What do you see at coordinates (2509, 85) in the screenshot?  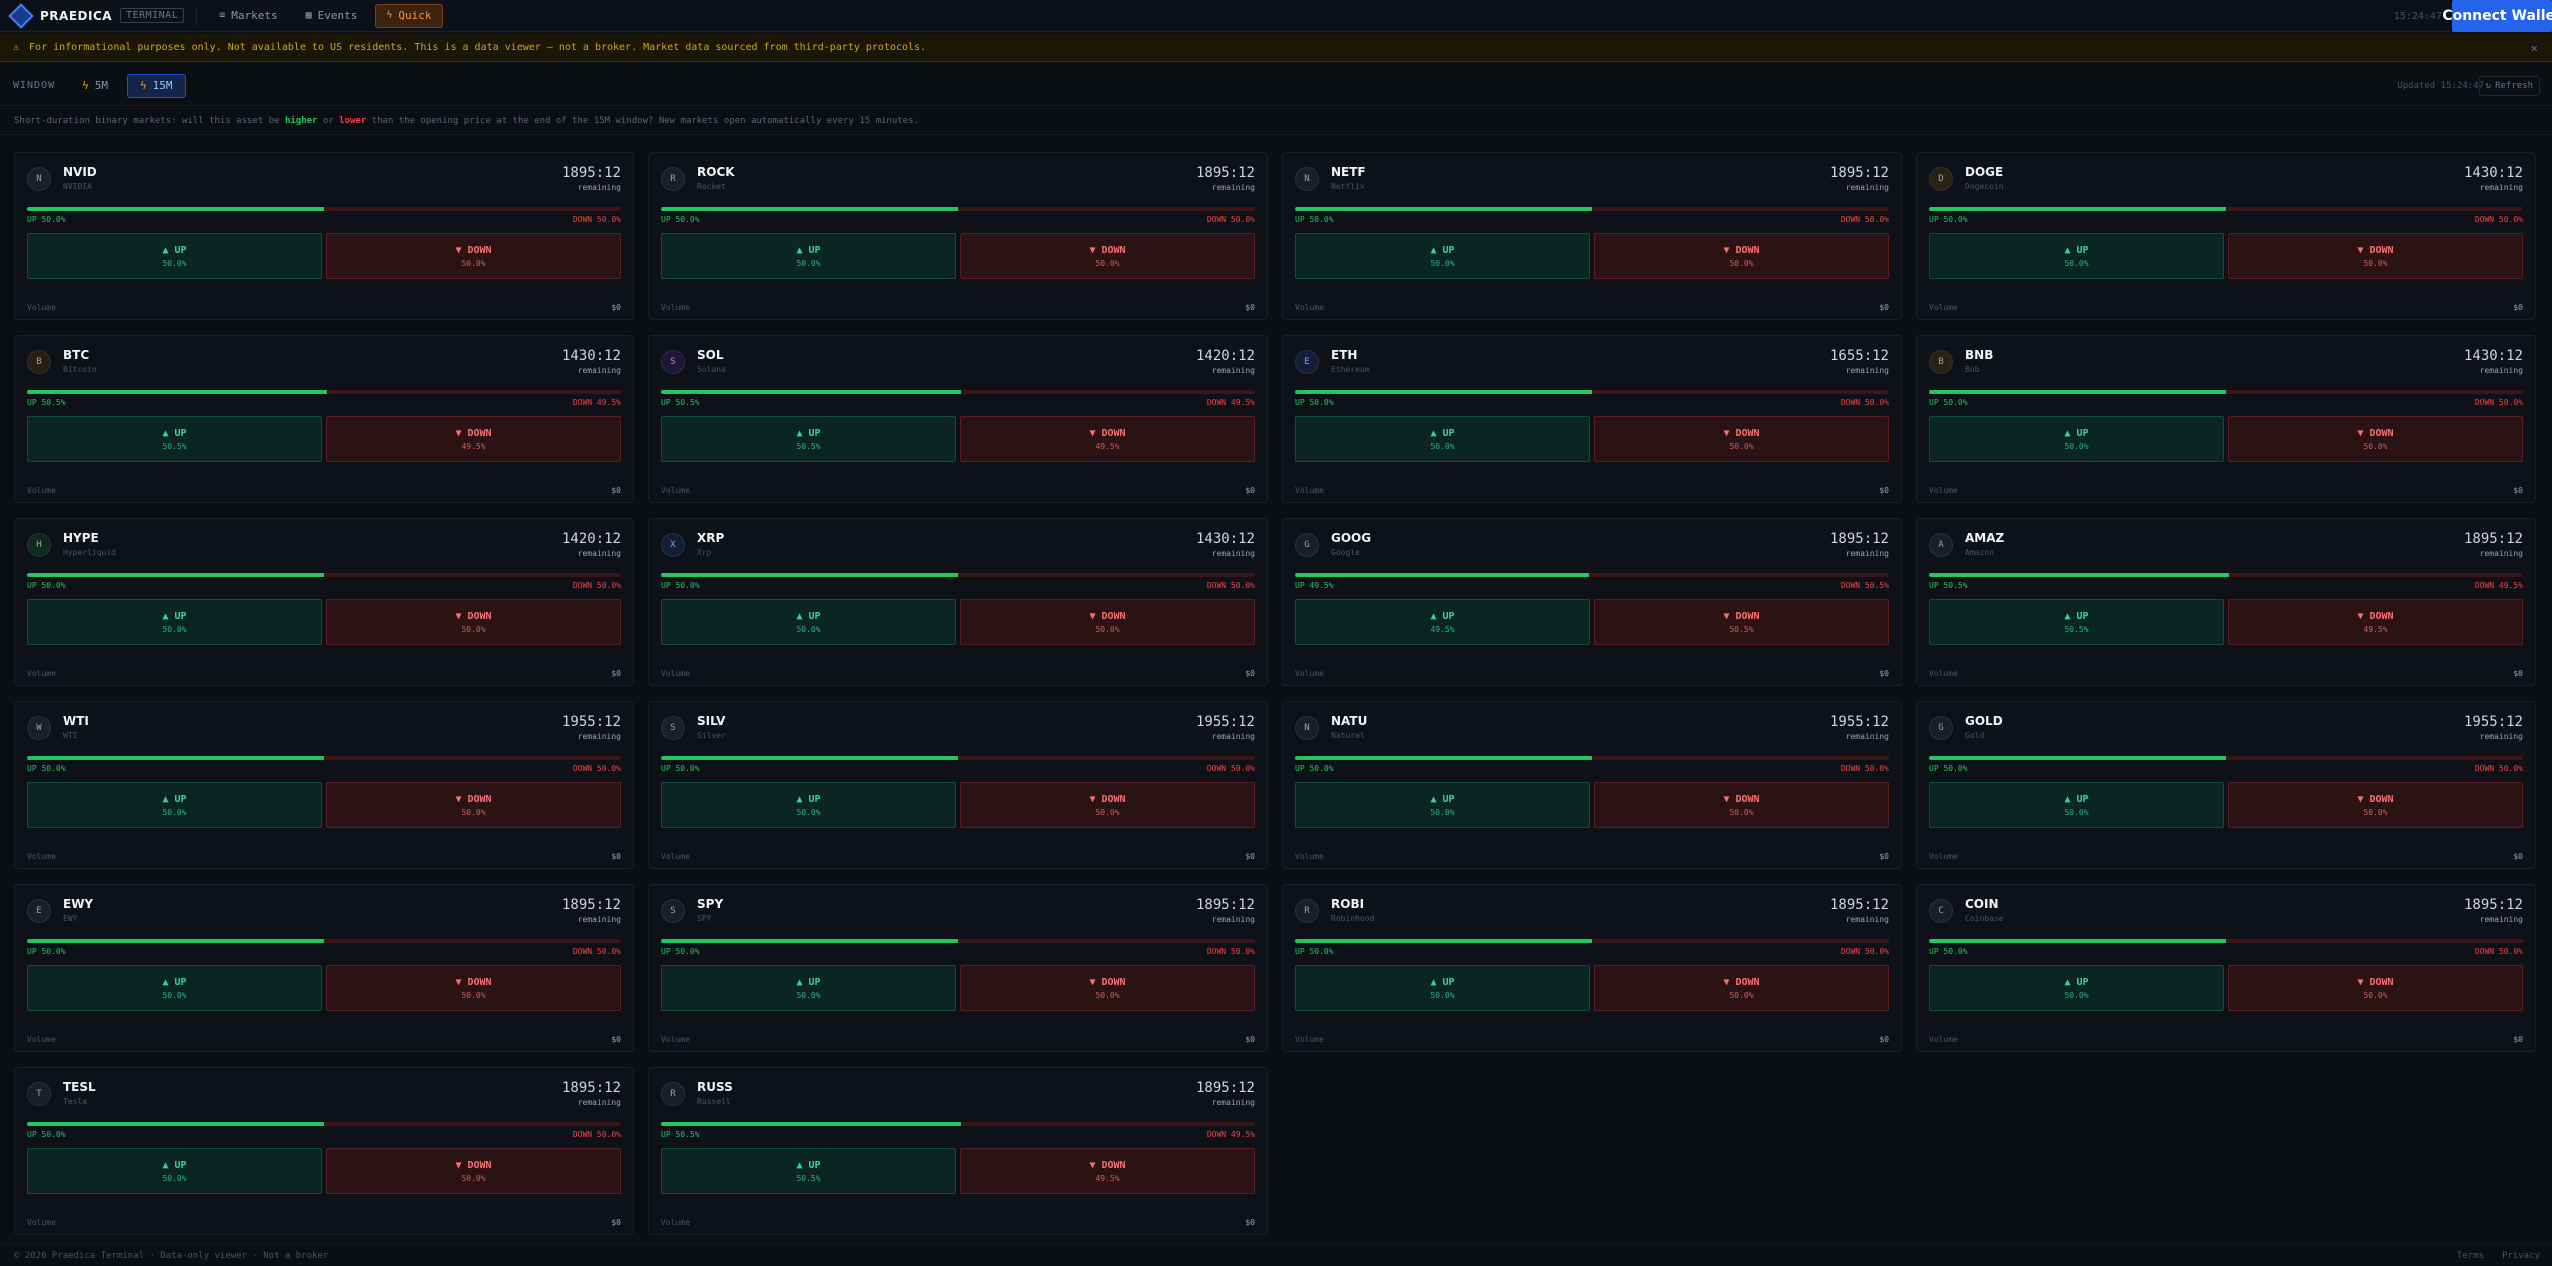 I see `refresh-button: ↻ Refresh` at bounding box center [2509, 85].